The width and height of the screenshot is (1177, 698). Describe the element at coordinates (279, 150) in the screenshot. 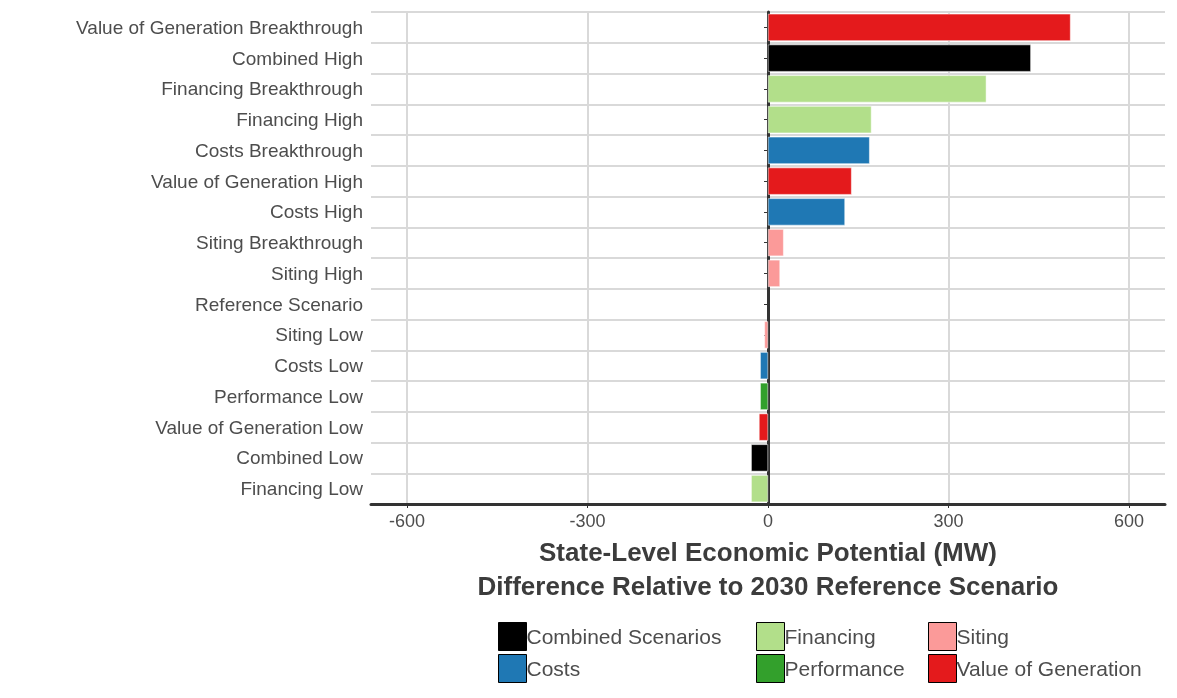

I see `y-tick-label: Costs Breakthrough` at that location.